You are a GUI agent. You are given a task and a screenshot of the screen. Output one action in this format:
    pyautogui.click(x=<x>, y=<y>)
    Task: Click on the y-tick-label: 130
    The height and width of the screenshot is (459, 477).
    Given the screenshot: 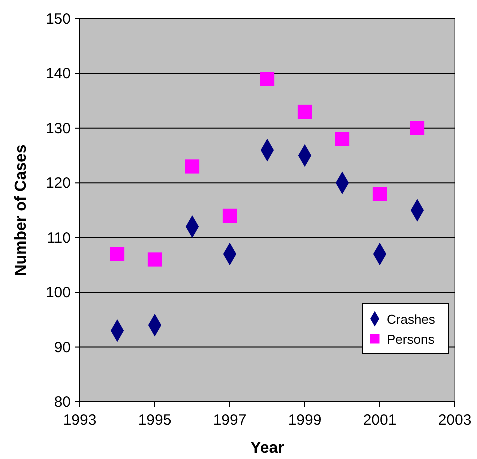 What is the action you would take?
    pyautogui.click(x=58, y=129)
    